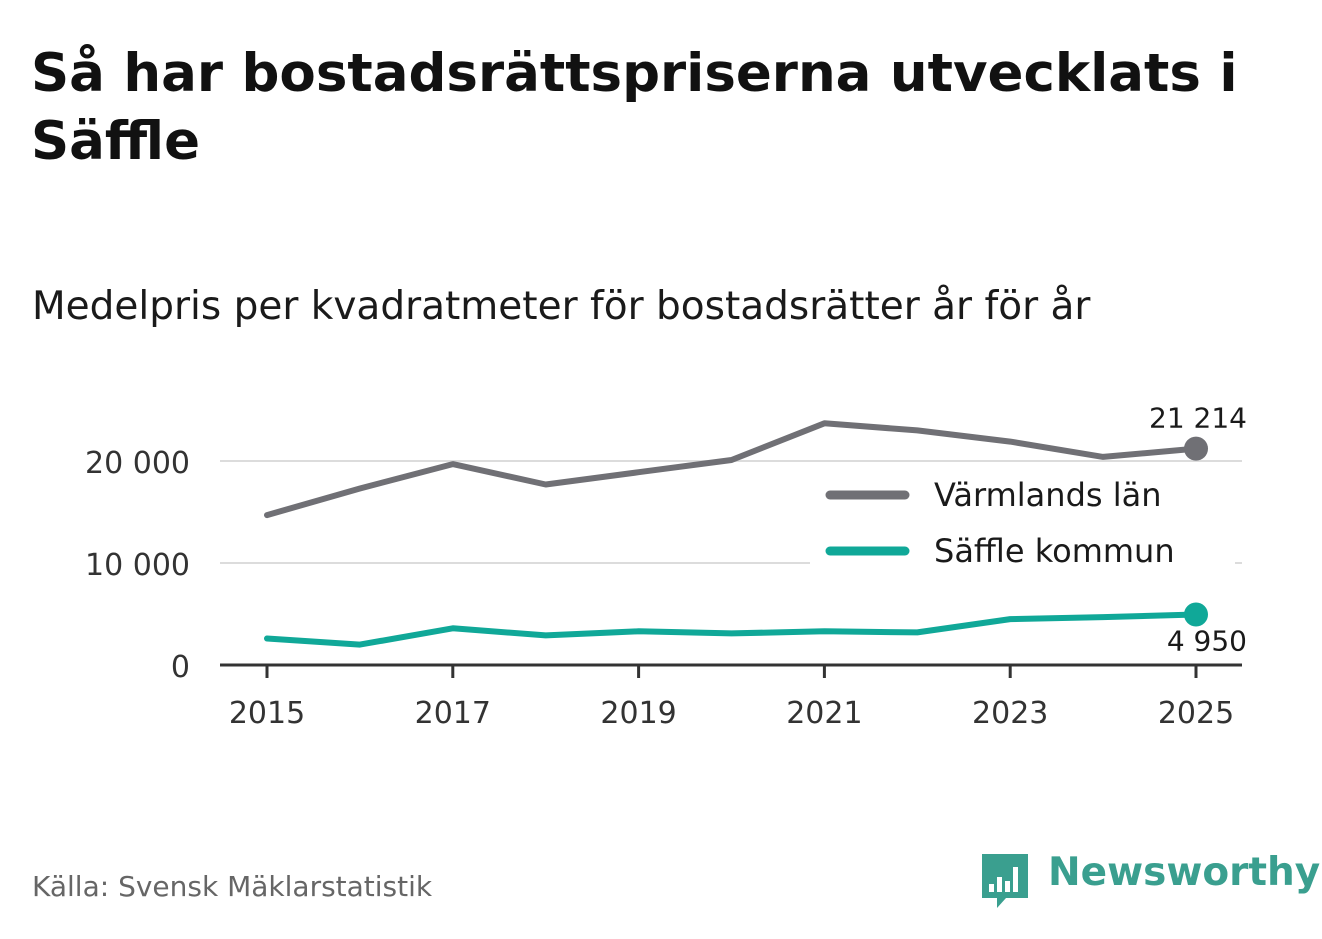 The image size is (1322, 939). What do you see at coordinates (1184, 872) in the screenshot?
I see `brand-name: Newsworthy` at bounding box center [1184, 872].